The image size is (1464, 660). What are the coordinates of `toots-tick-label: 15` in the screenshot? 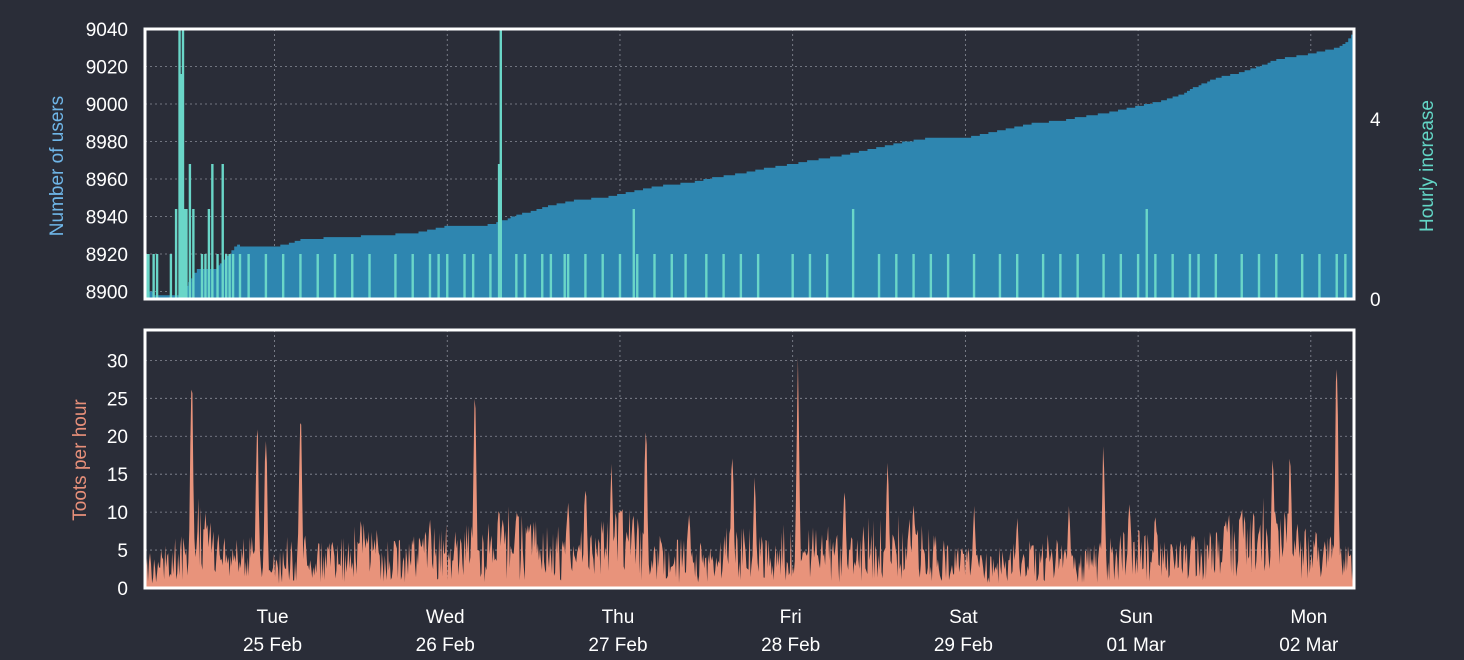 It's located at (117, 475).